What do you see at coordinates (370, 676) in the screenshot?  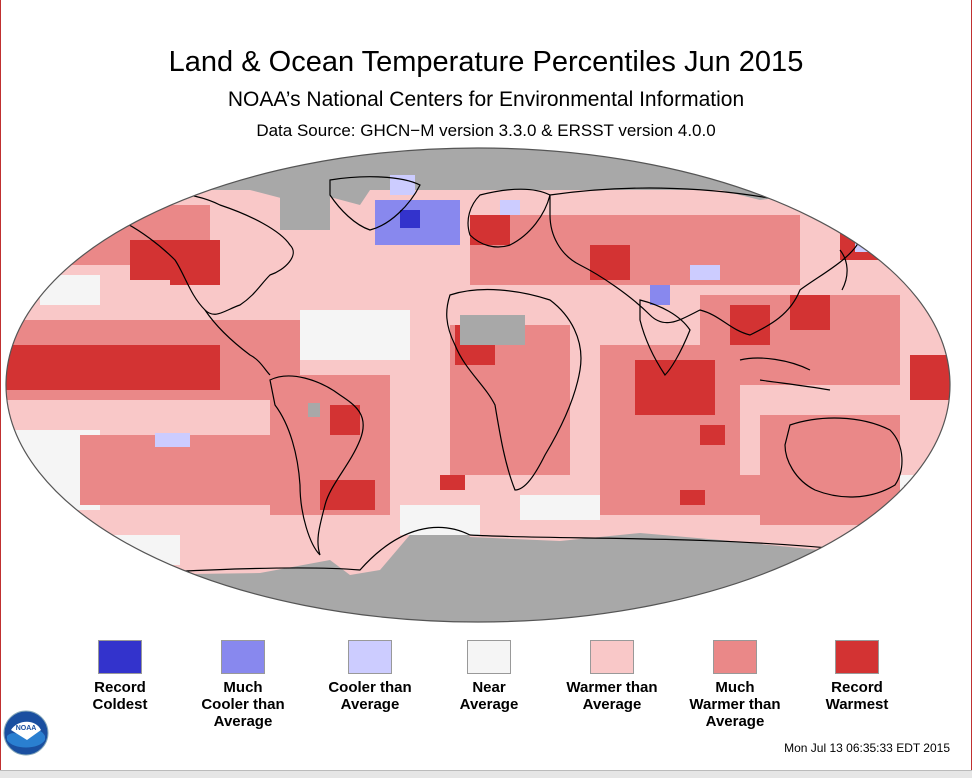 I see `legend-cooler: Cooler than Average` at bounding box center [370, 676].